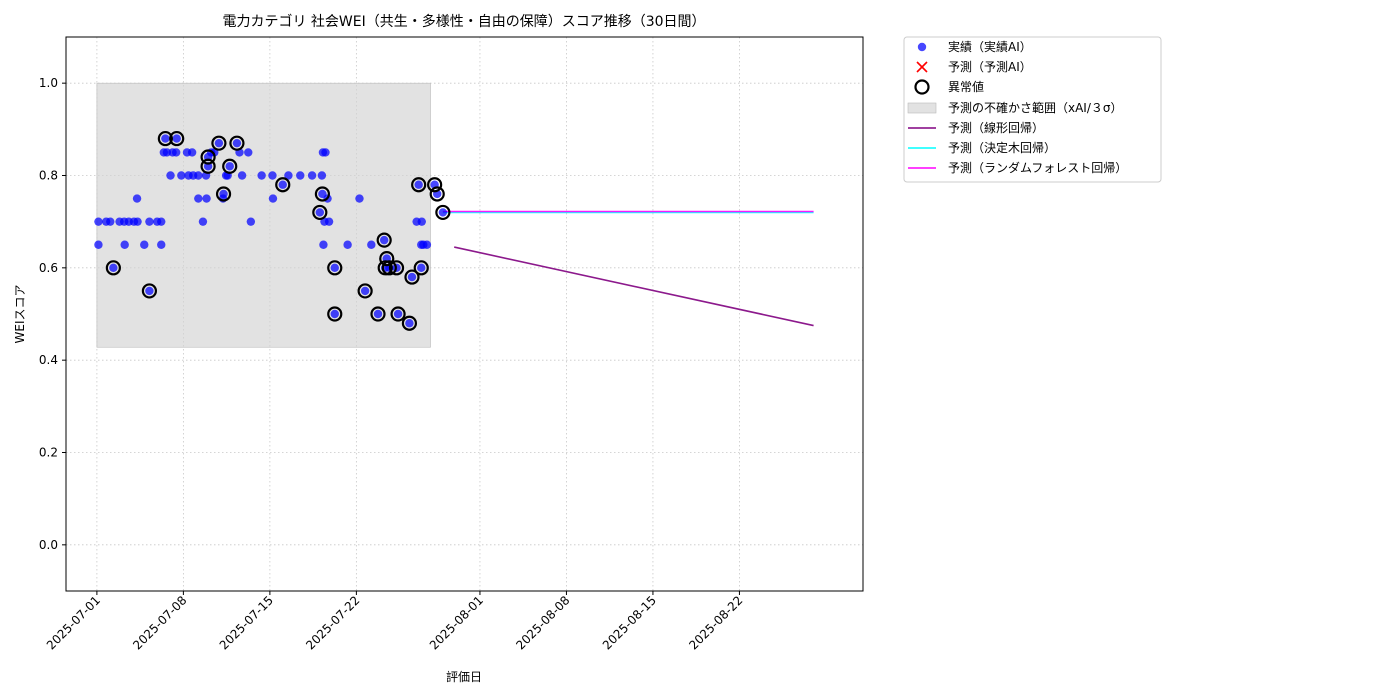 This screenshot has width=1400, height=700. I want to click on legend-entry: 予測の不確かさ範囲（xAI/３σ）, so click(1015, 107).